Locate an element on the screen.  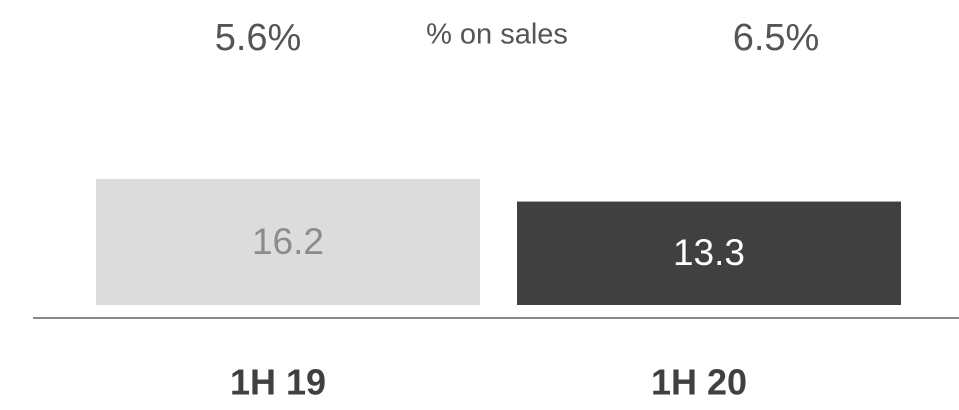
value-label: 16.2 is located at coordinates (288, 241).